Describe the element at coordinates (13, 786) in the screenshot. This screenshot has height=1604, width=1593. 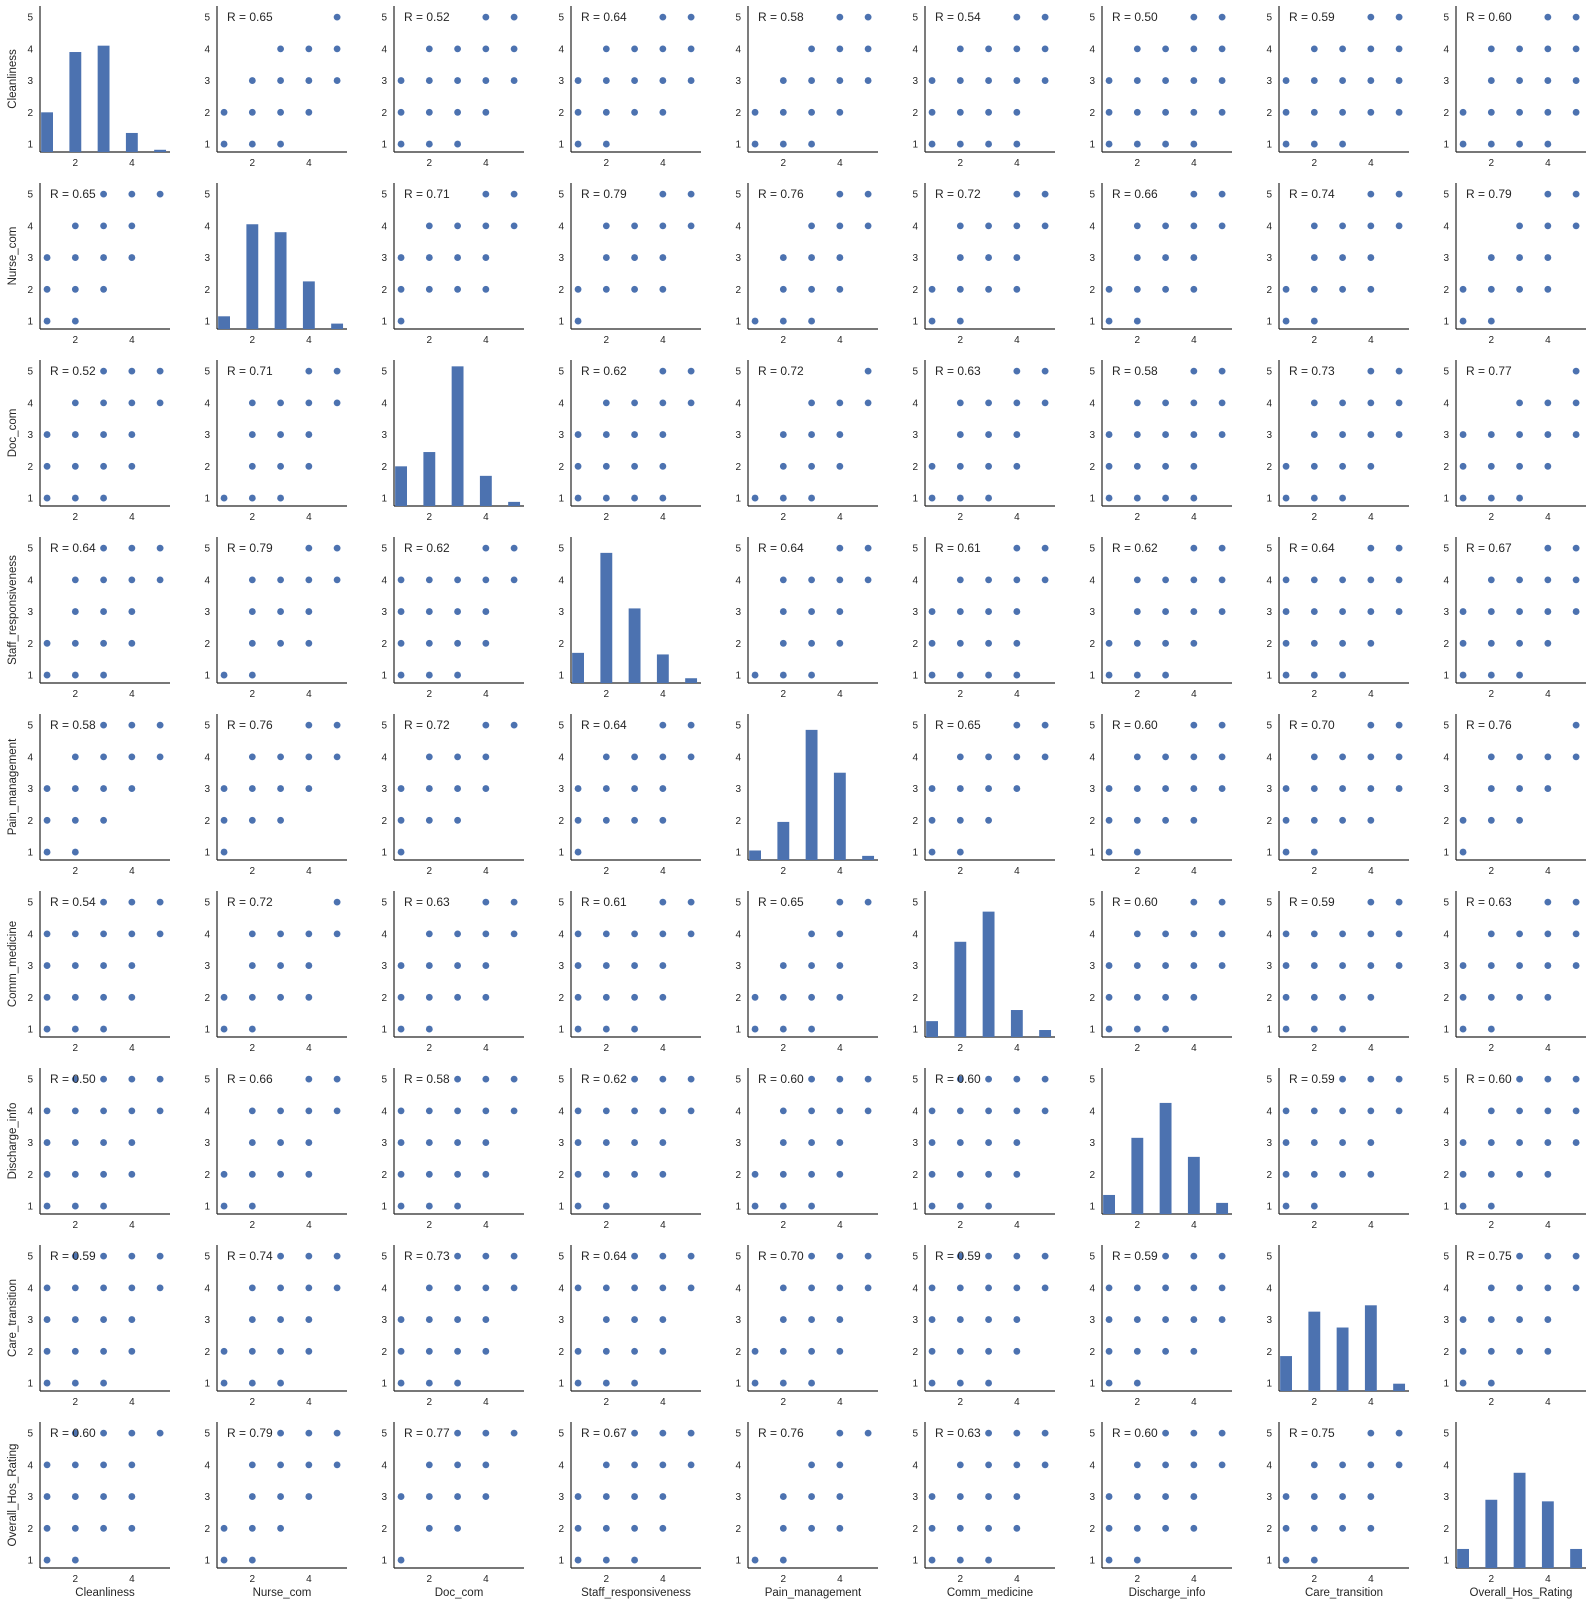
I see `y-axis-label-pain-management: Pain_management` at that location.